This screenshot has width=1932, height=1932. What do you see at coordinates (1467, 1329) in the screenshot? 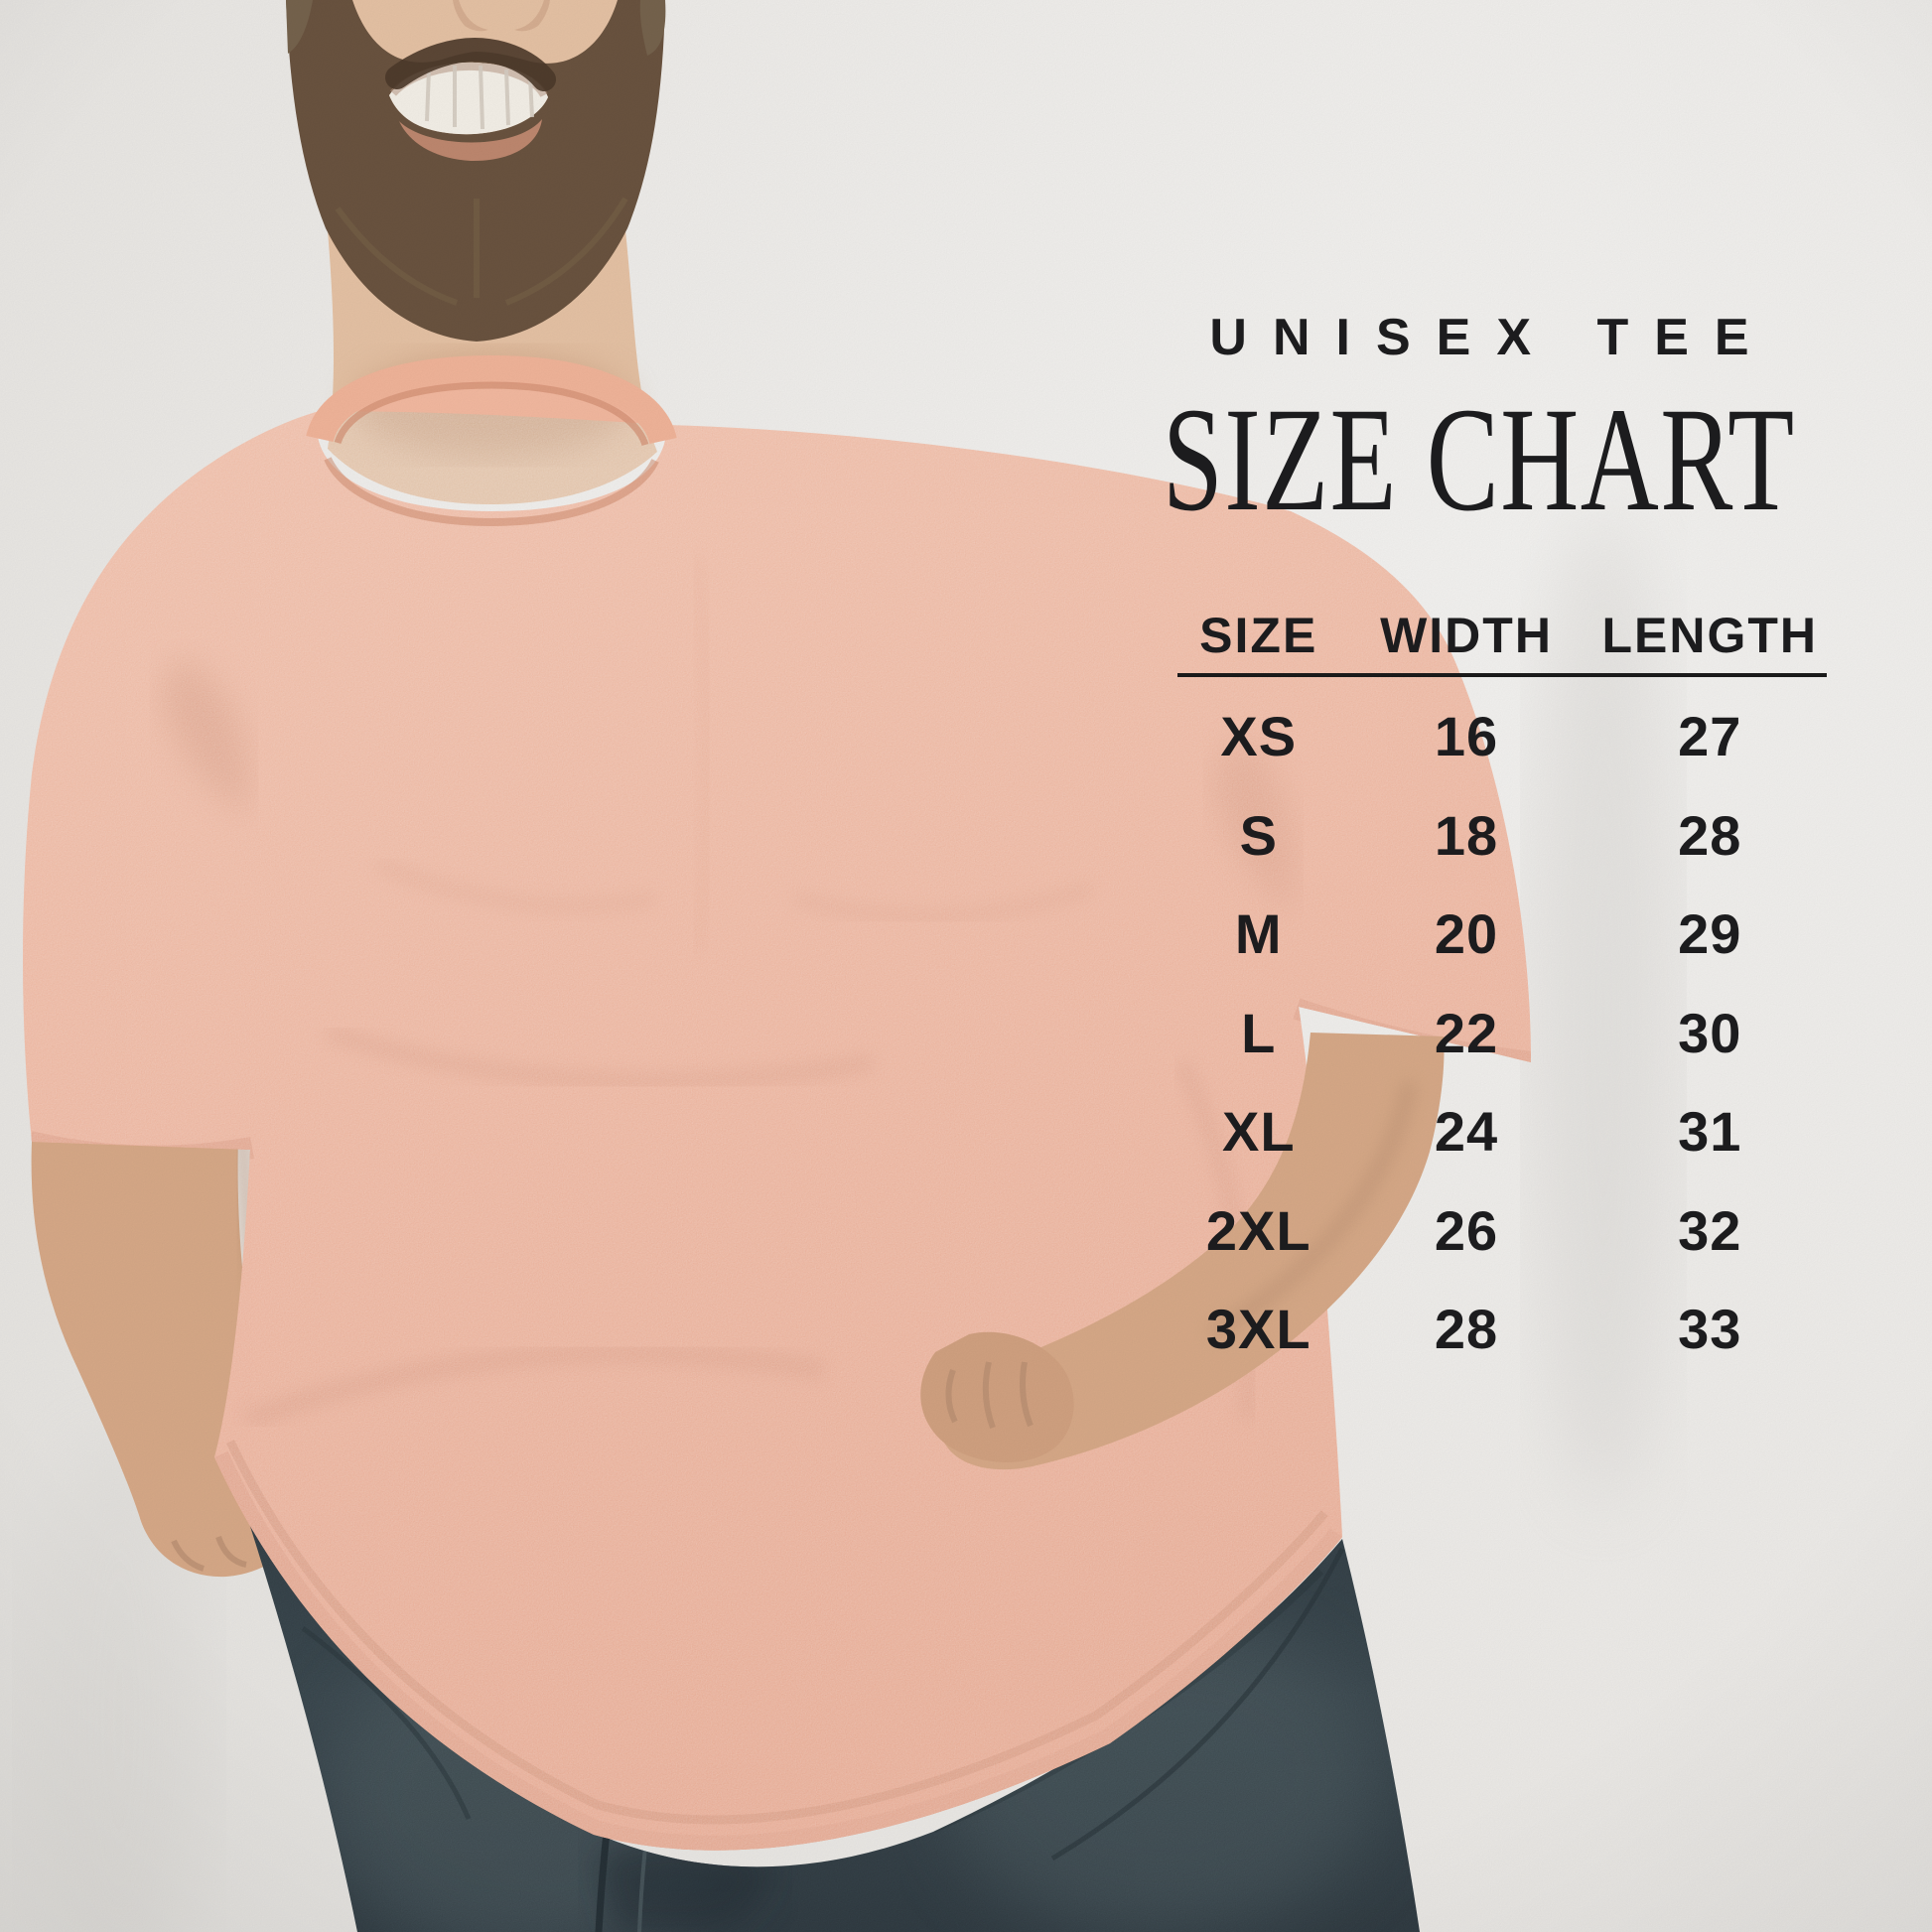
I see `cell-width: 28` at bounding box center [1467, 1329].